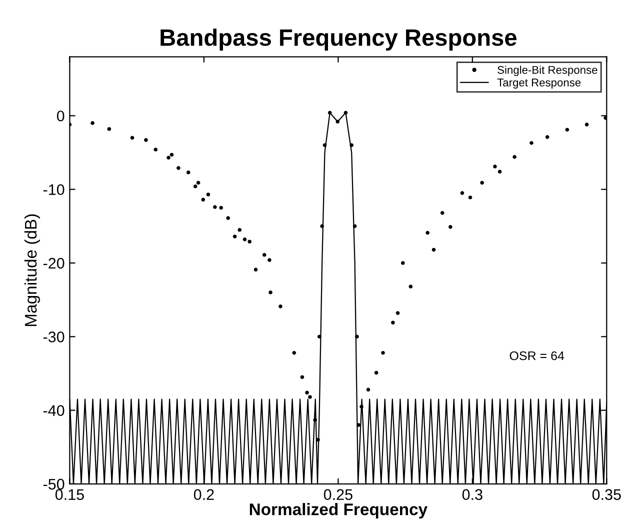 The height and width of the screenshot is (526, 628). I want to click on y-tick-label: 0, so click(60, 116).